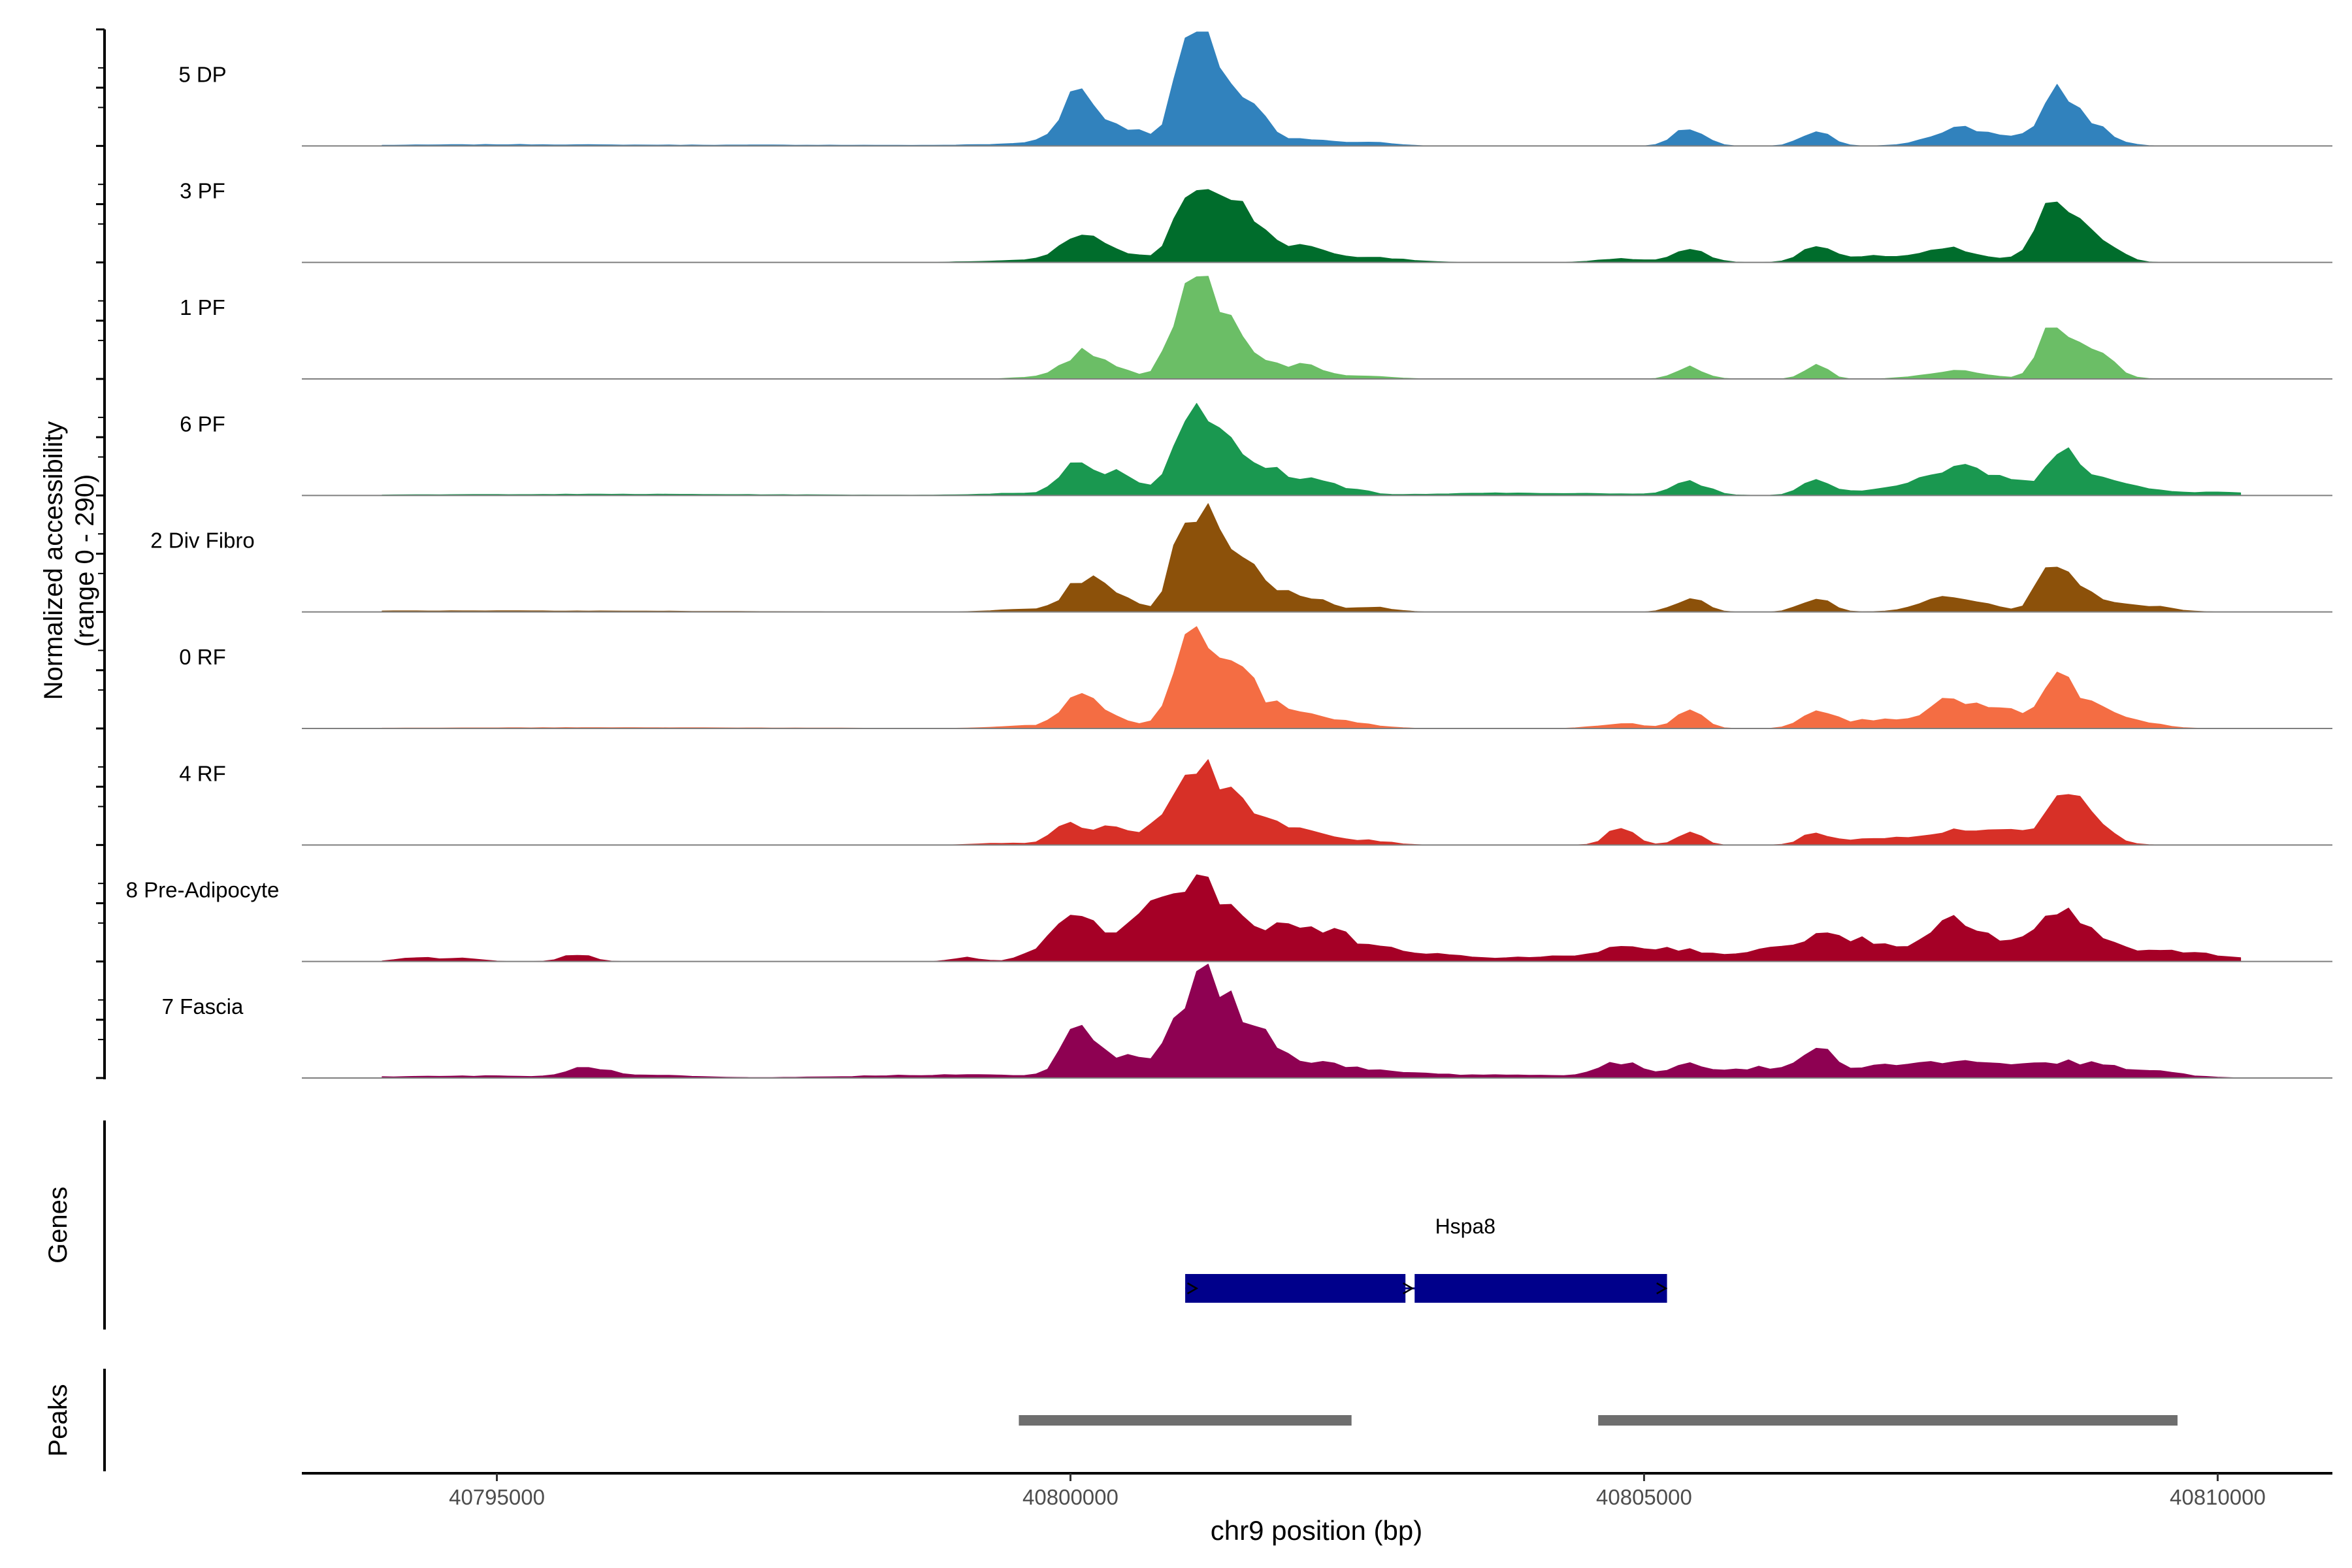 The image size is (2352, 1568). What do you see at coordinates (2218, 1497) in the screenshot?
I see `x-tick-label: 40810000` at bounding box center [2218, 1497].